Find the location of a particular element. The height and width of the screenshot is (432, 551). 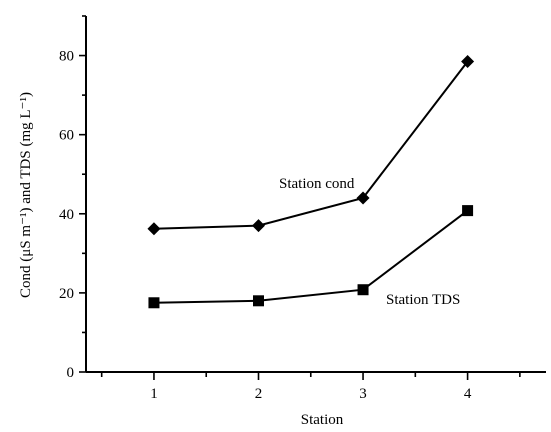

x-tick-label: 3 is located at coordinates (363, 394).